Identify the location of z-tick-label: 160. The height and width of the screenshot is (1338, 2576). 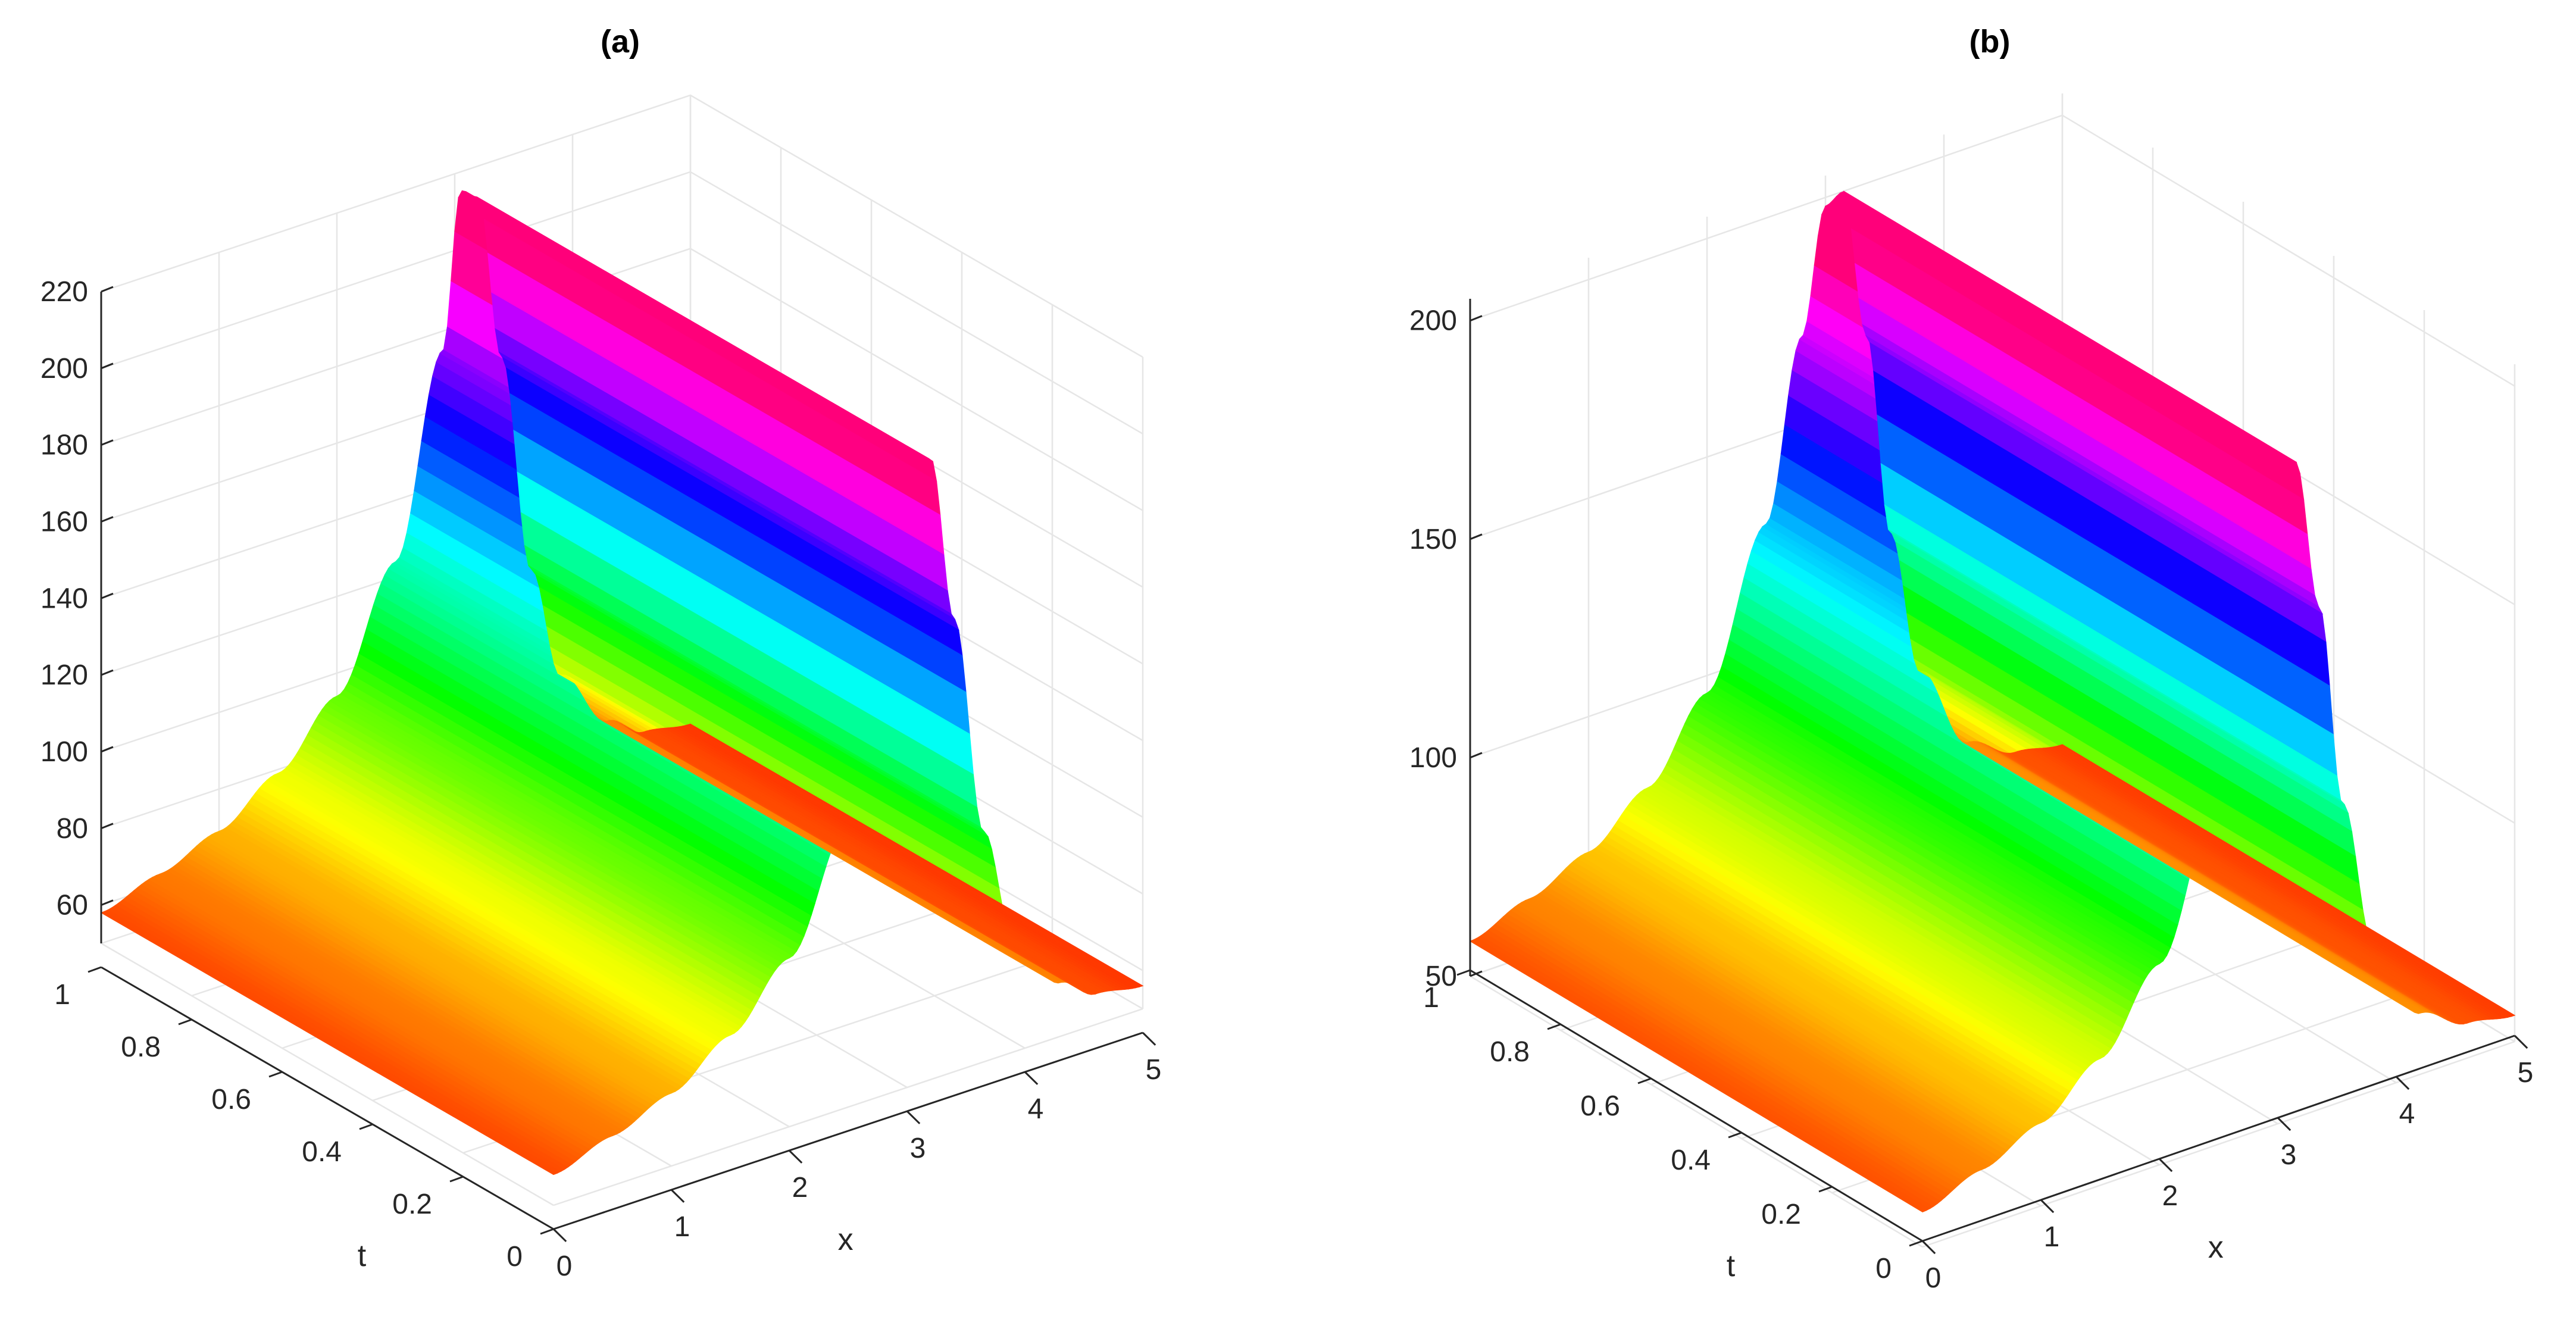
(64, 521).